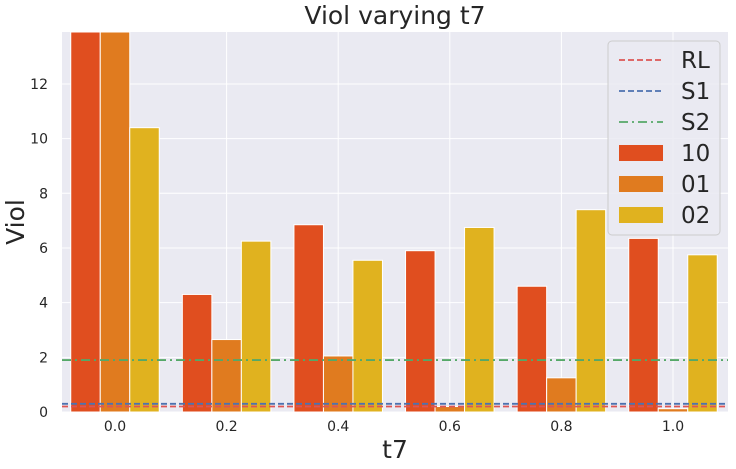  What do you see at coordinates (308, 318) in the screenshot?
I see `bar-10-0.4` at bounding box center [308, 318].